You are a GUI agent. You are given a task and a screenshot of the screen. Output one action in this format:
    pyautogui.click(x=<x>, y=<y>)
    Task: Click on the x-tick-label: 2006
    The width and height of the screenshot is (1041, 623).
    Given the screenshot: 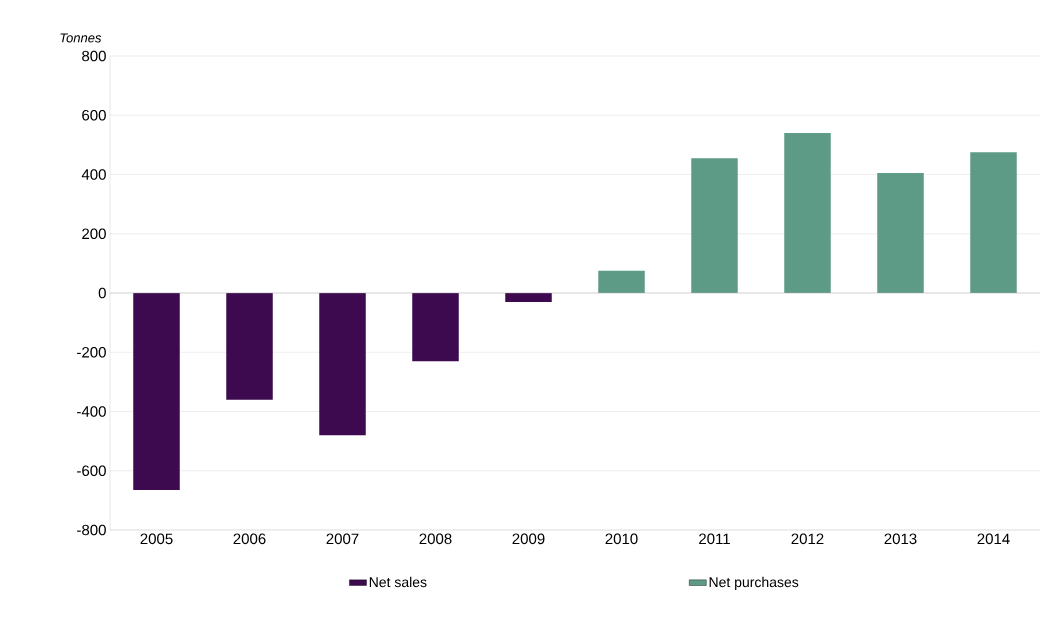 What is the action you would take?
    pyautogui.click(x=249, y=539)
    